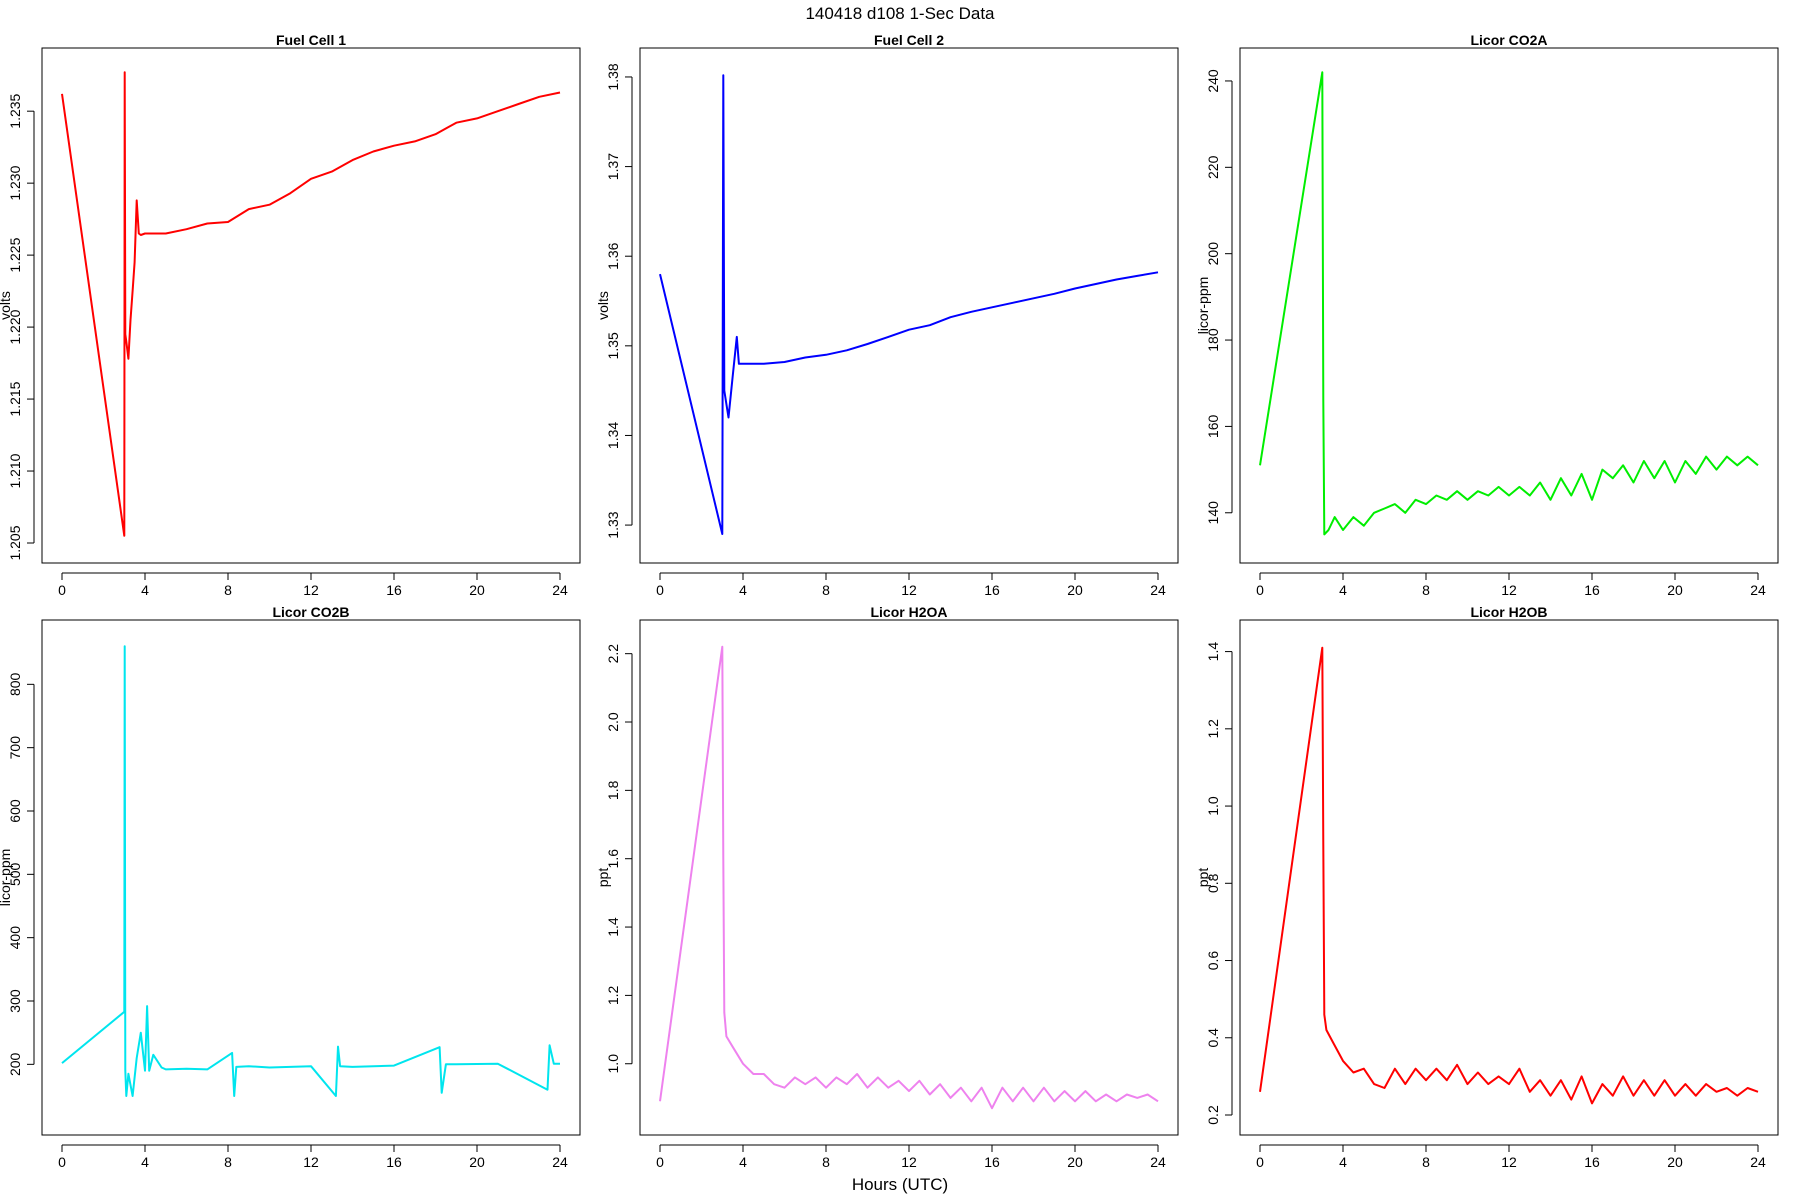 The height and width of the screenshot is (1200, 1800). What do you see at coordinates (613, 435) in the screenshot?
I see `y-tick-label: 1.34` at bounding box center [613, 435].